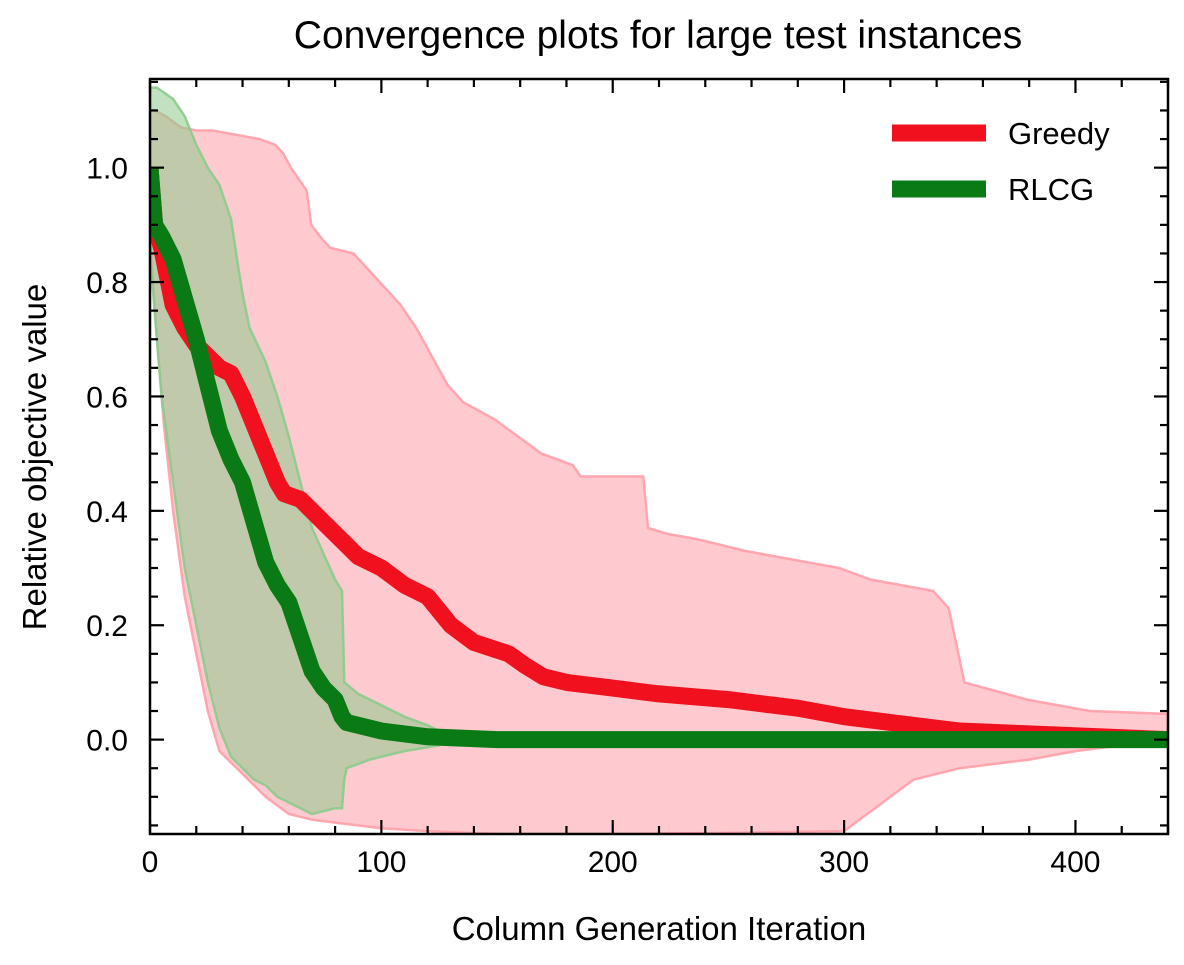 This screenshot has height=965, width=1184. I want to click on x-tick-labels: 0 100 200 300 400, so click(621, 862).